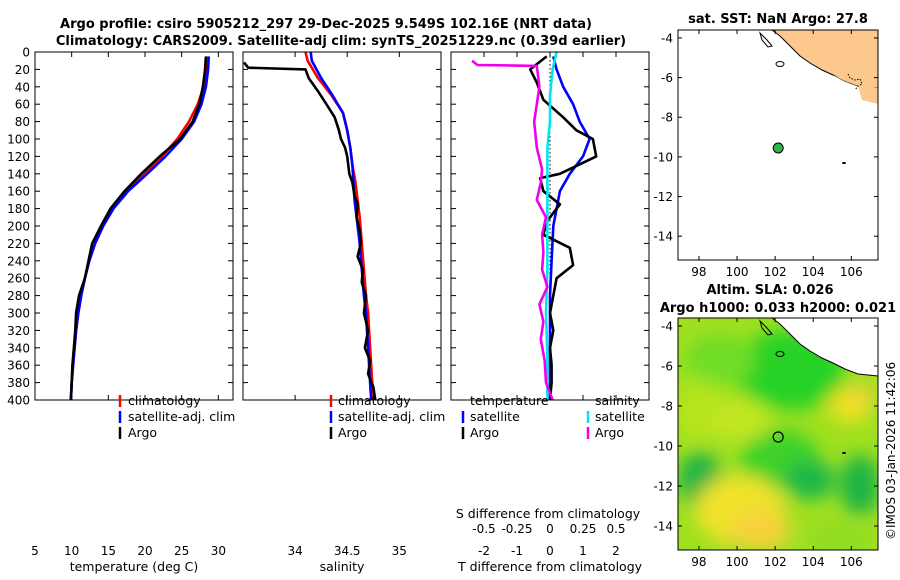  What do you see at coordinates (18, 383) in the screenshot?
I see `y-tick-label: 380` at bounding box center [18, 383].